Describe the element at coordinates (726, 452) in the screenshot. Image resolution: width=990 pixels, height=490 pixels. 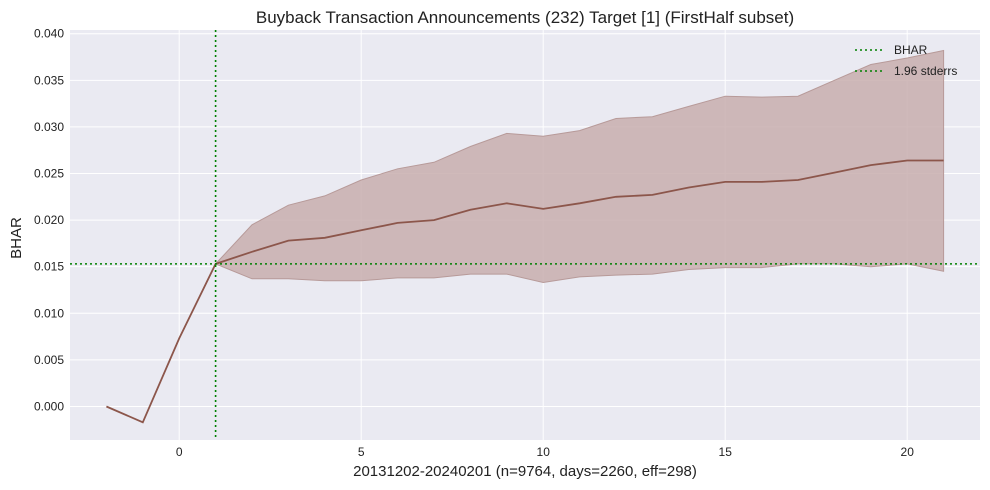
I see `x-tick-label: 15` at that location.